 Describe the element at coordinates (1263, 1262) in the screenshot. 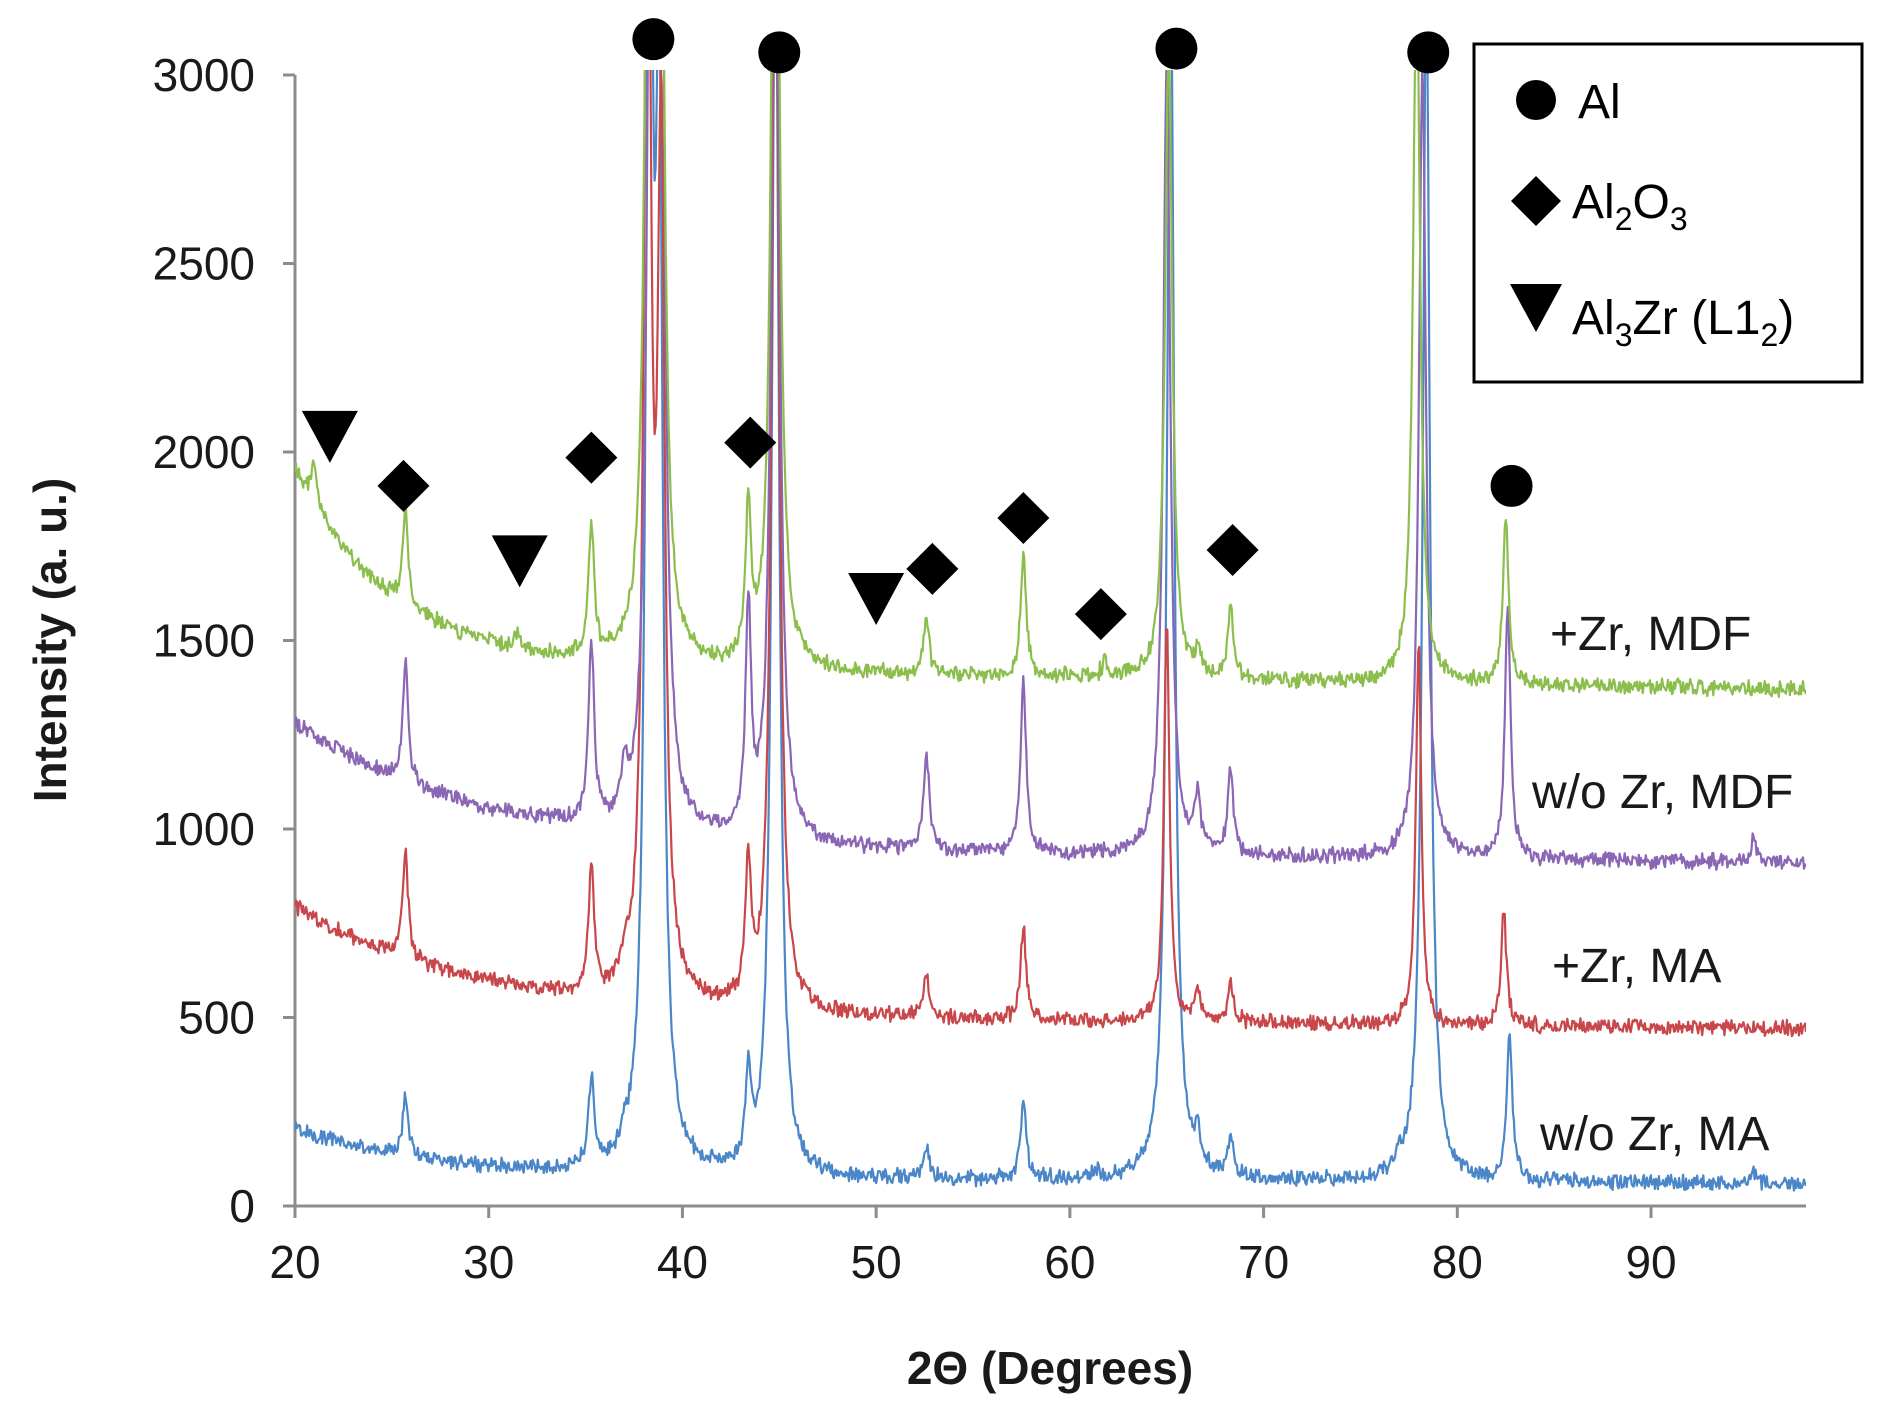

I see `x-tick-label: 70` at that location.